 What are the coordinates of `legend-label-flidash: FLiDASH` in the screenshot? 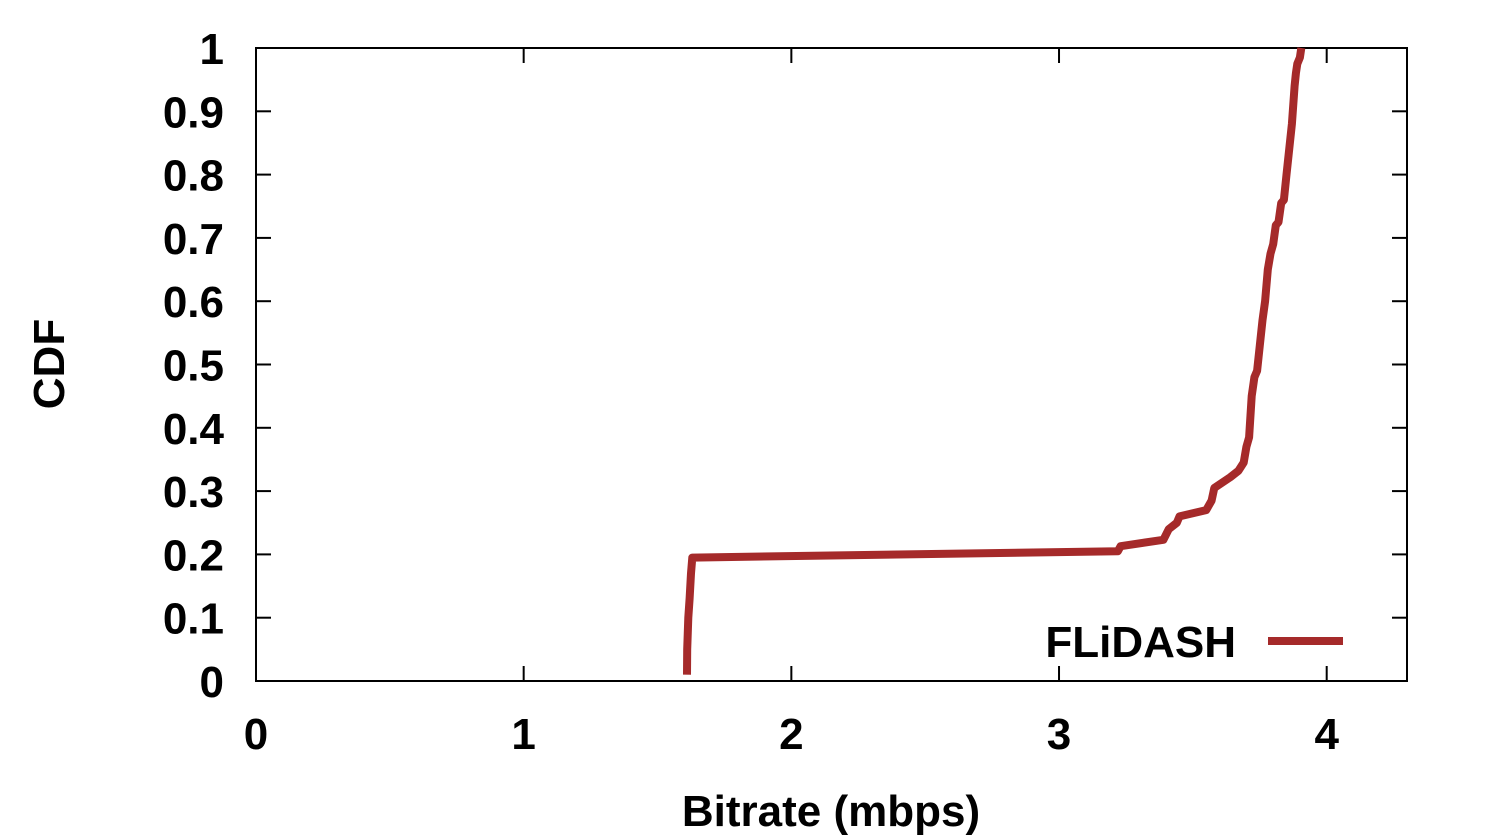 It's located at (1140, 642).